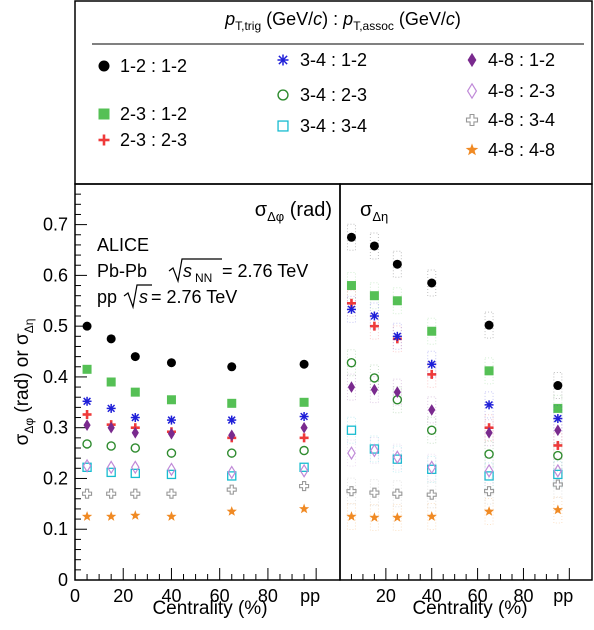 This screenshot has width=594, height=630. Describe the element at coordinates (521, 60) in the screenshot. I see `legend-label: 4-8 : 1-2` at that location.